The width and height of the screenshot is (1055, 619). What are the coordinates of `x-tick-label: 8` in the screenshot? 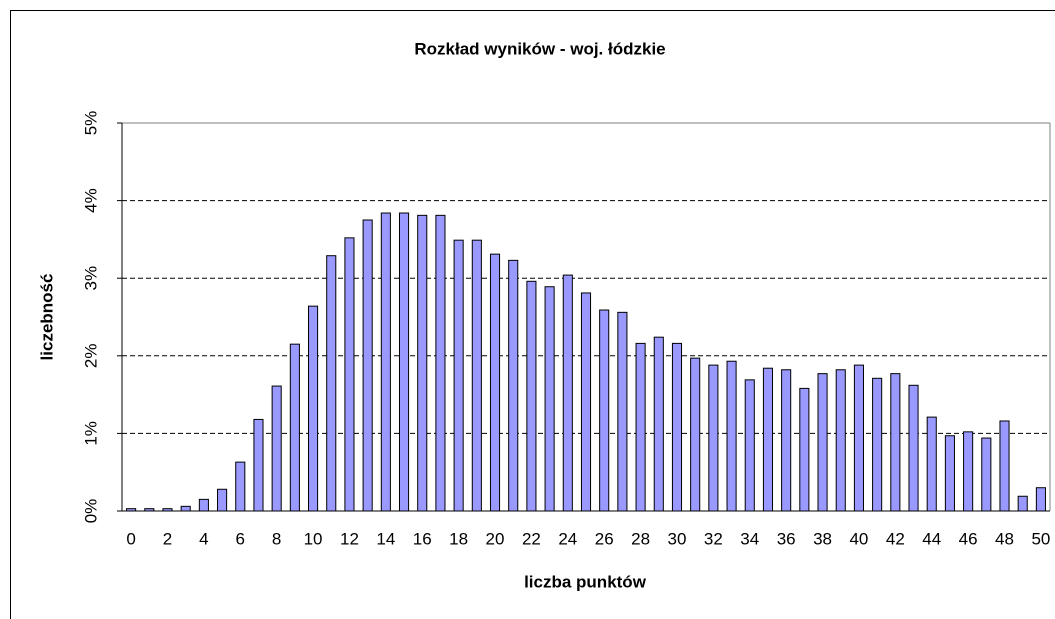 It's located at (276, 538).